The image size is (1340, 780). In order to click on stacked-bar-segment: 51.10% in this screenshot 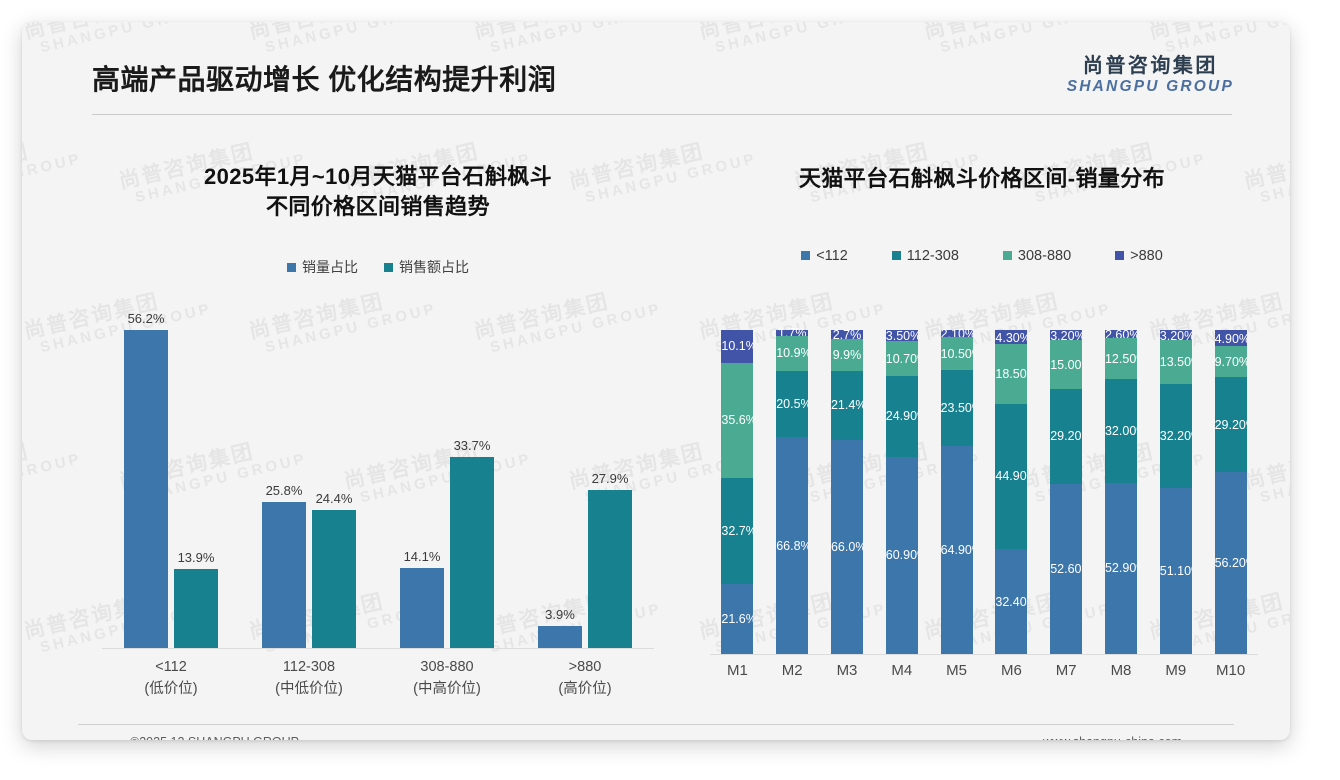, I will do `click(1175, 571)`.